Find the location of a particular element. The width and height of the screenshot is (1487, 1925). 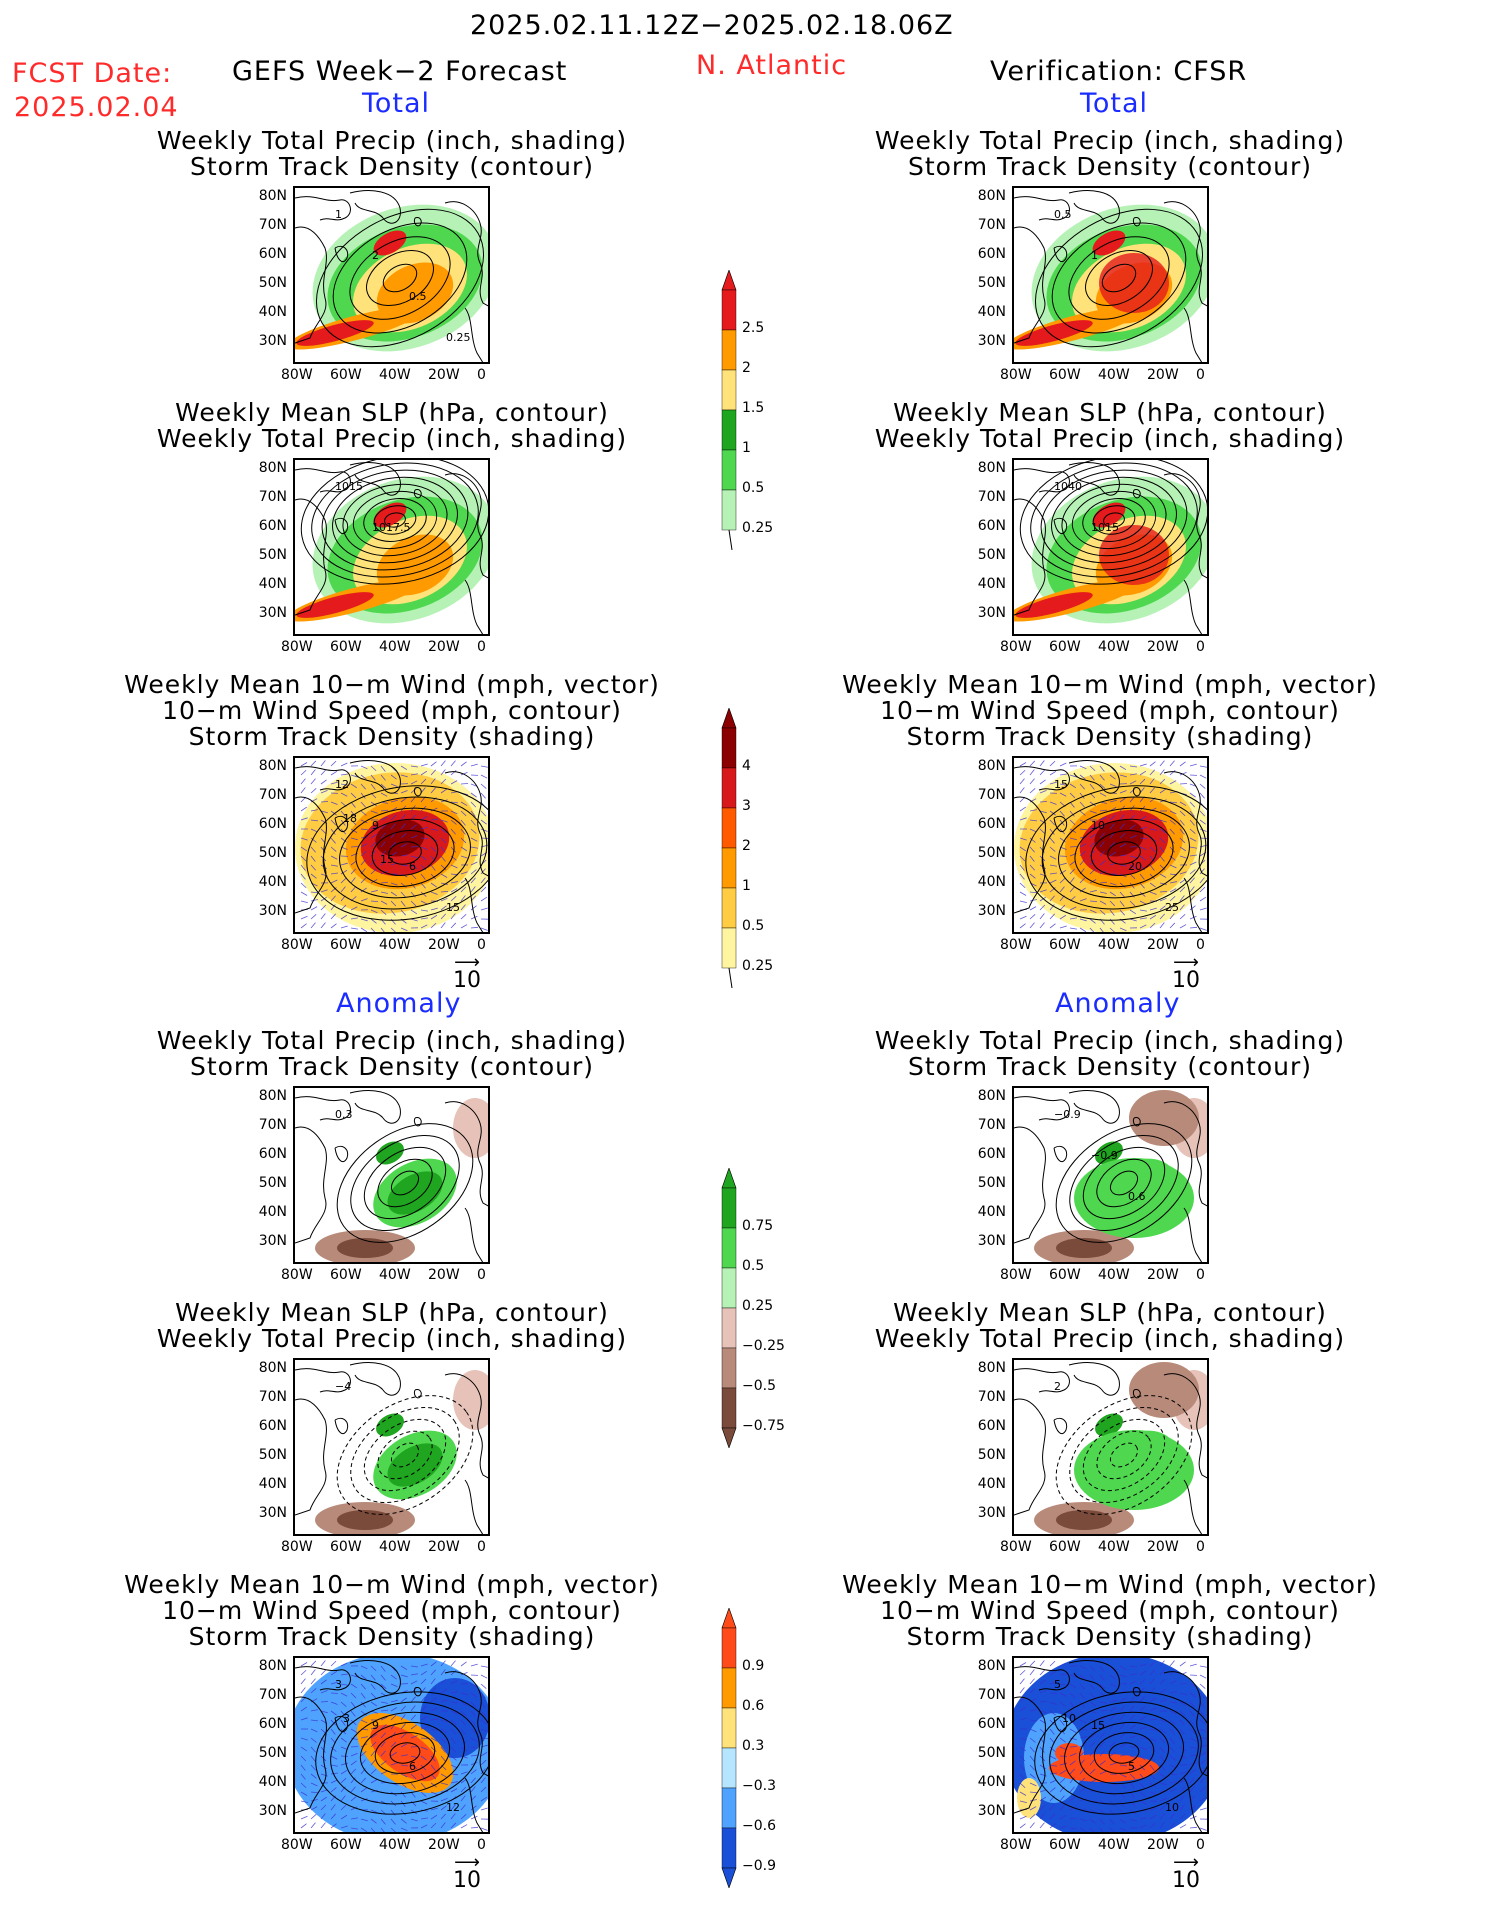

contour-label: 6 is located at coordinates (412, 1766).